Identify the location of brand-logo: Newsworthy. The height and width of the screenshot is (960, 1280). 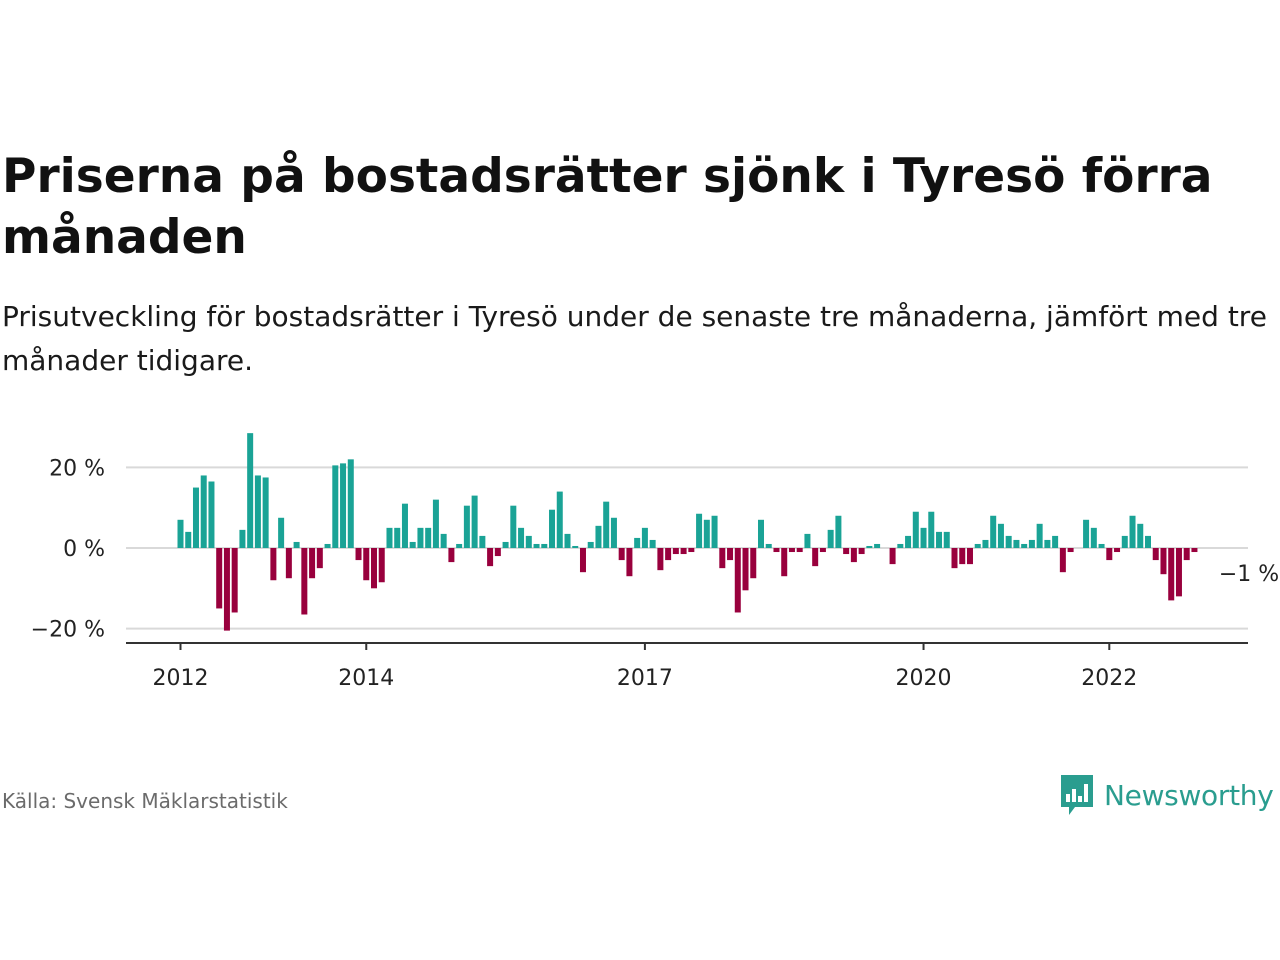
(1166, 795).